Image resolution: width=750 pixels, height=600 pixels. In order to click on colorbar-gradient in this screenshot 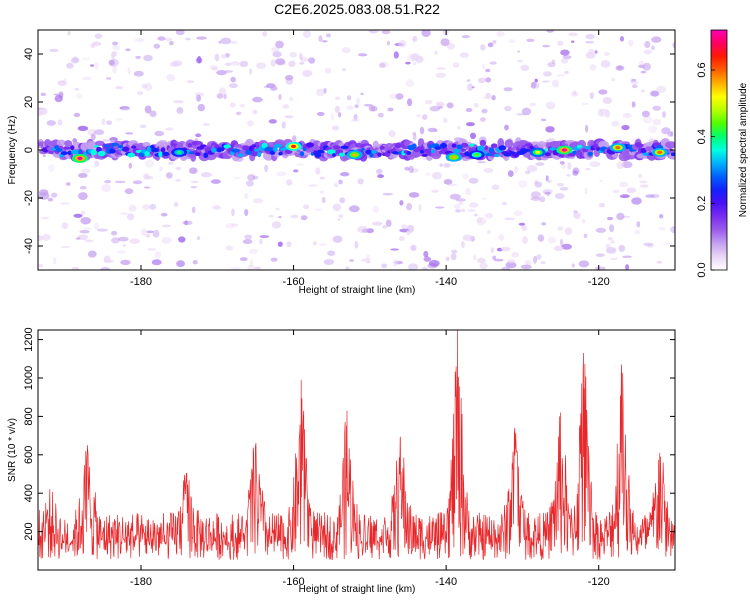, I will do `click(719, 150)`.